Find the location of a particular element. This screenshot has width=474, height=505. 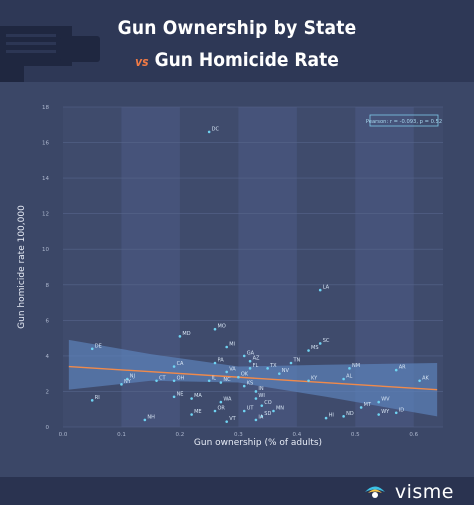

y-tick-label: 14 is located at coordinates (45, 179).